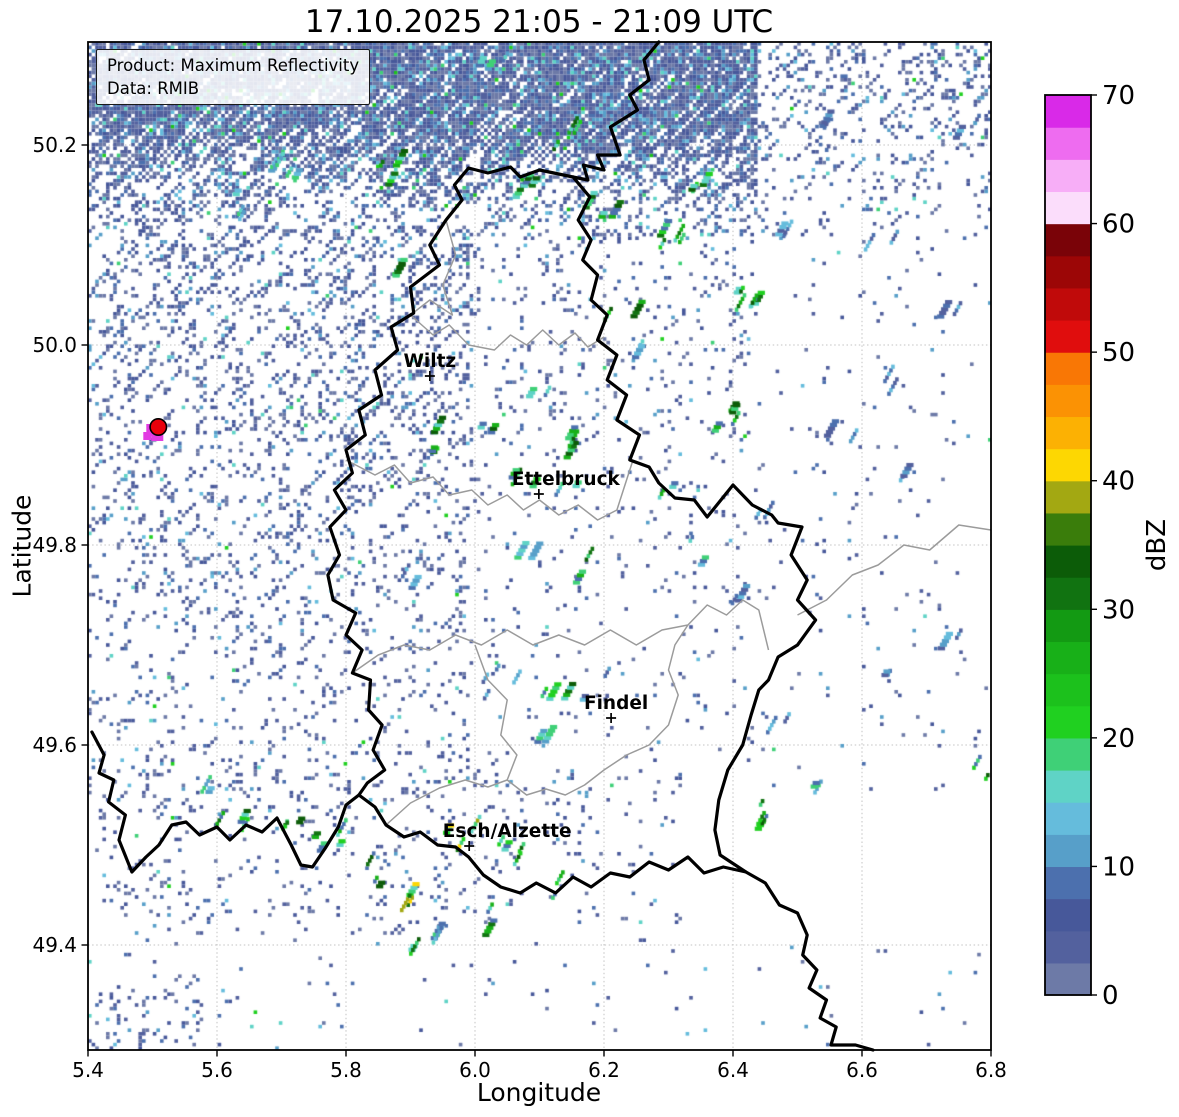 The image size is (1179, 1117). I want to click on colorbar-tick-label: 60, so click(1118, 225).